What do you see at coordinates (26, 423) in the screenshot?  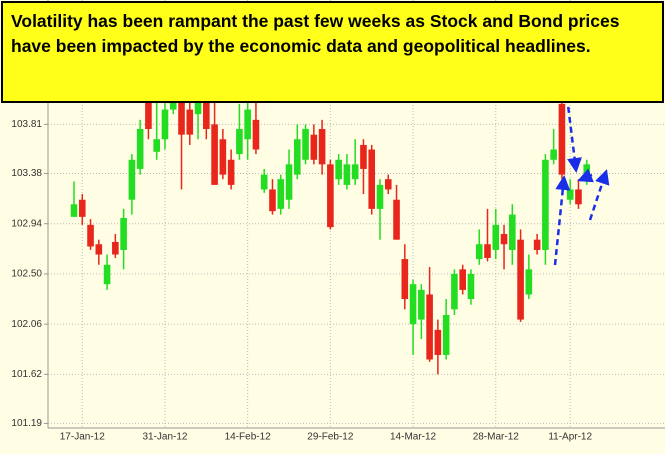 I see `y-tick-label: 101.19` at bounding box center [26, 423].